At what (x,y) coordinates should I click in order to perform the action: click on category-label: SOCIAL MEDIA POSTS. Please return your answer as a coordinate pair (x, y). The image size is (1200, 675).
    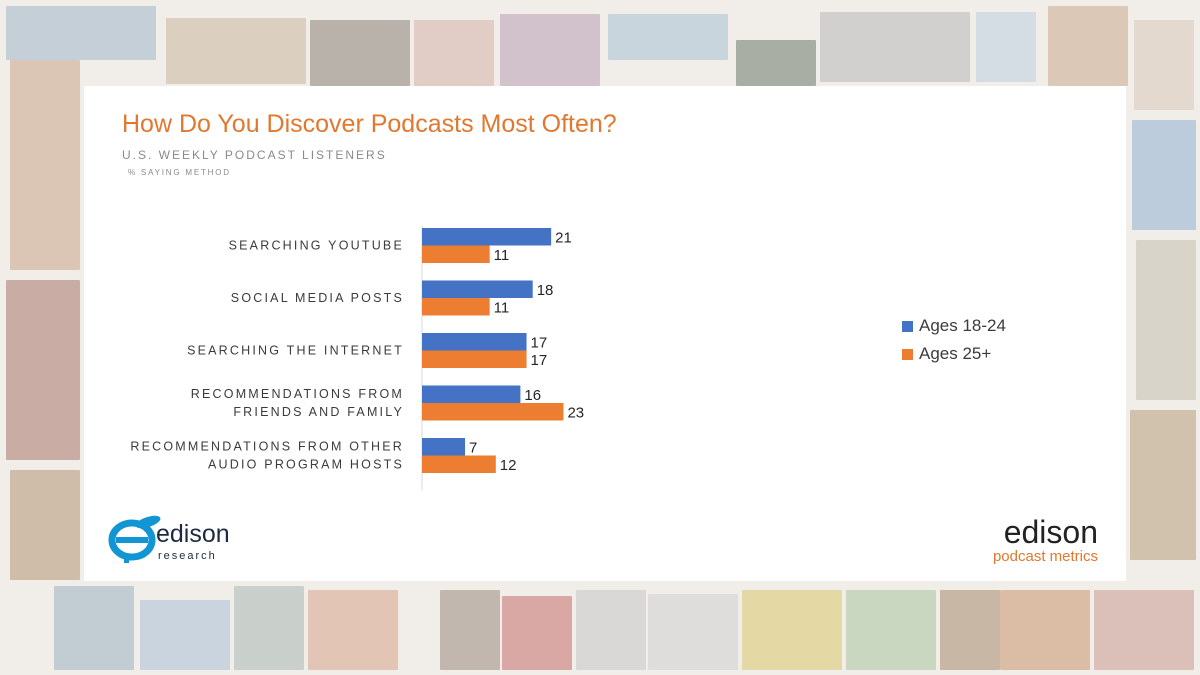
    Looking at the image, I should click on (317, 298).